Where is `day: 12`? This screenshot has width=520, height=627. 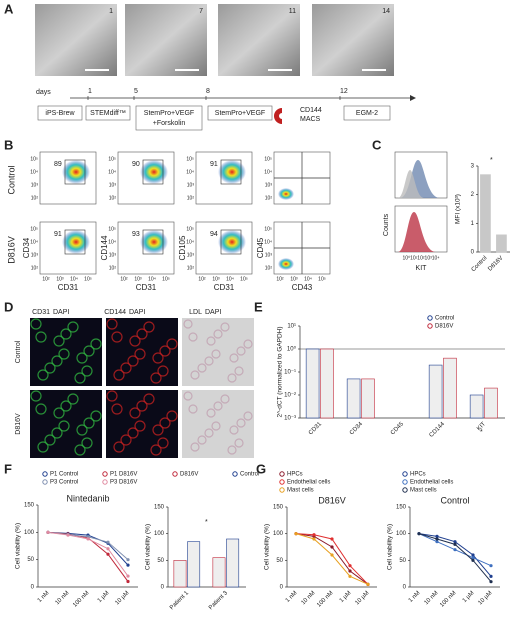
day: 12 is located at coordinates (344, 91).